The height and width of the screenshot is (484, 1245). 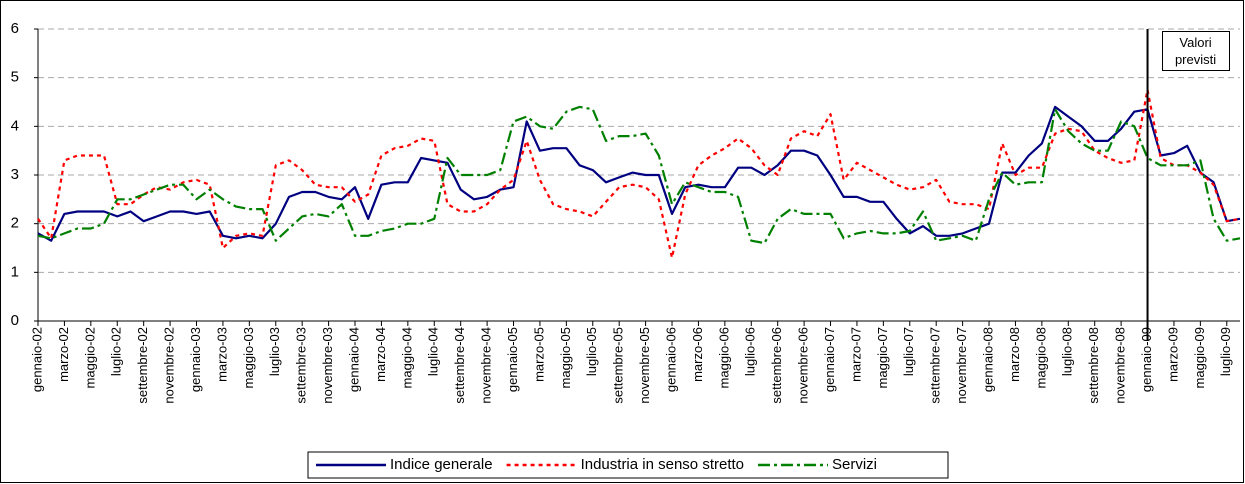 What do you see at coordinates (195, 359) in the screenshot?
I see `x-tick-label: gennaio-03` at bounding box center [195, 359].